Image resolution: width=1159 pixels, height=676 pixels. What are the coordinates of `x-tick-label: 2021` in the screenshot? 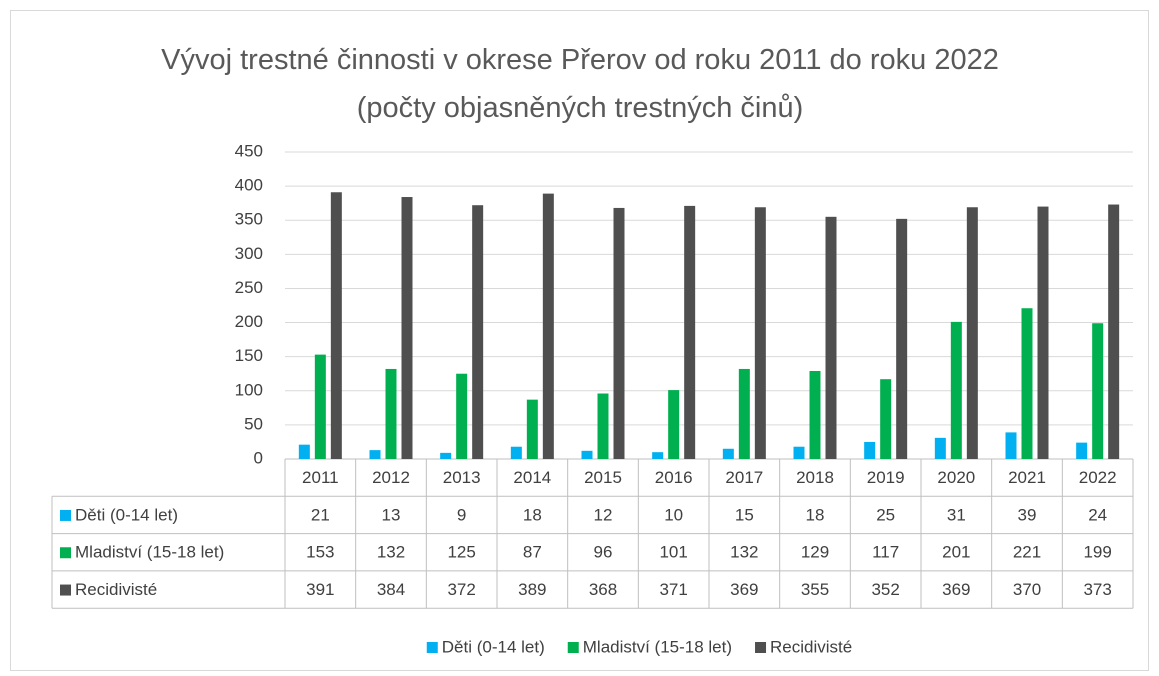 It's located at (1027, 477).